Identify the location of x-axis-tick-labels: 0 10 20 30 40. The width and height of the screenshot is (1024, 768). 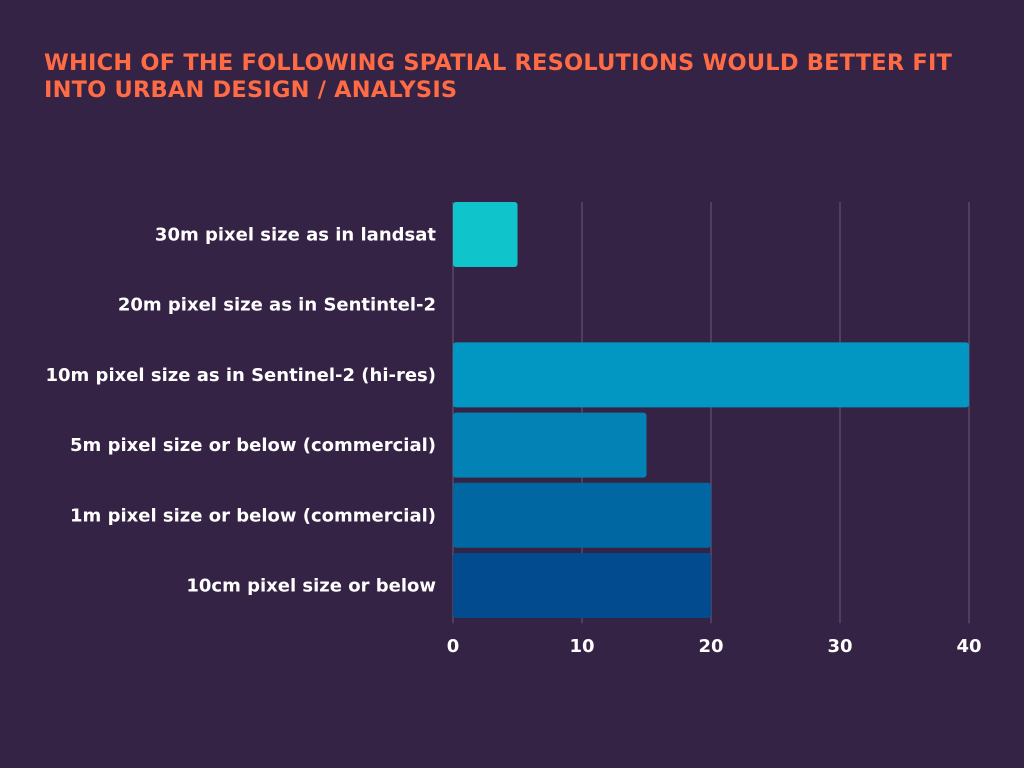
(714, 646).